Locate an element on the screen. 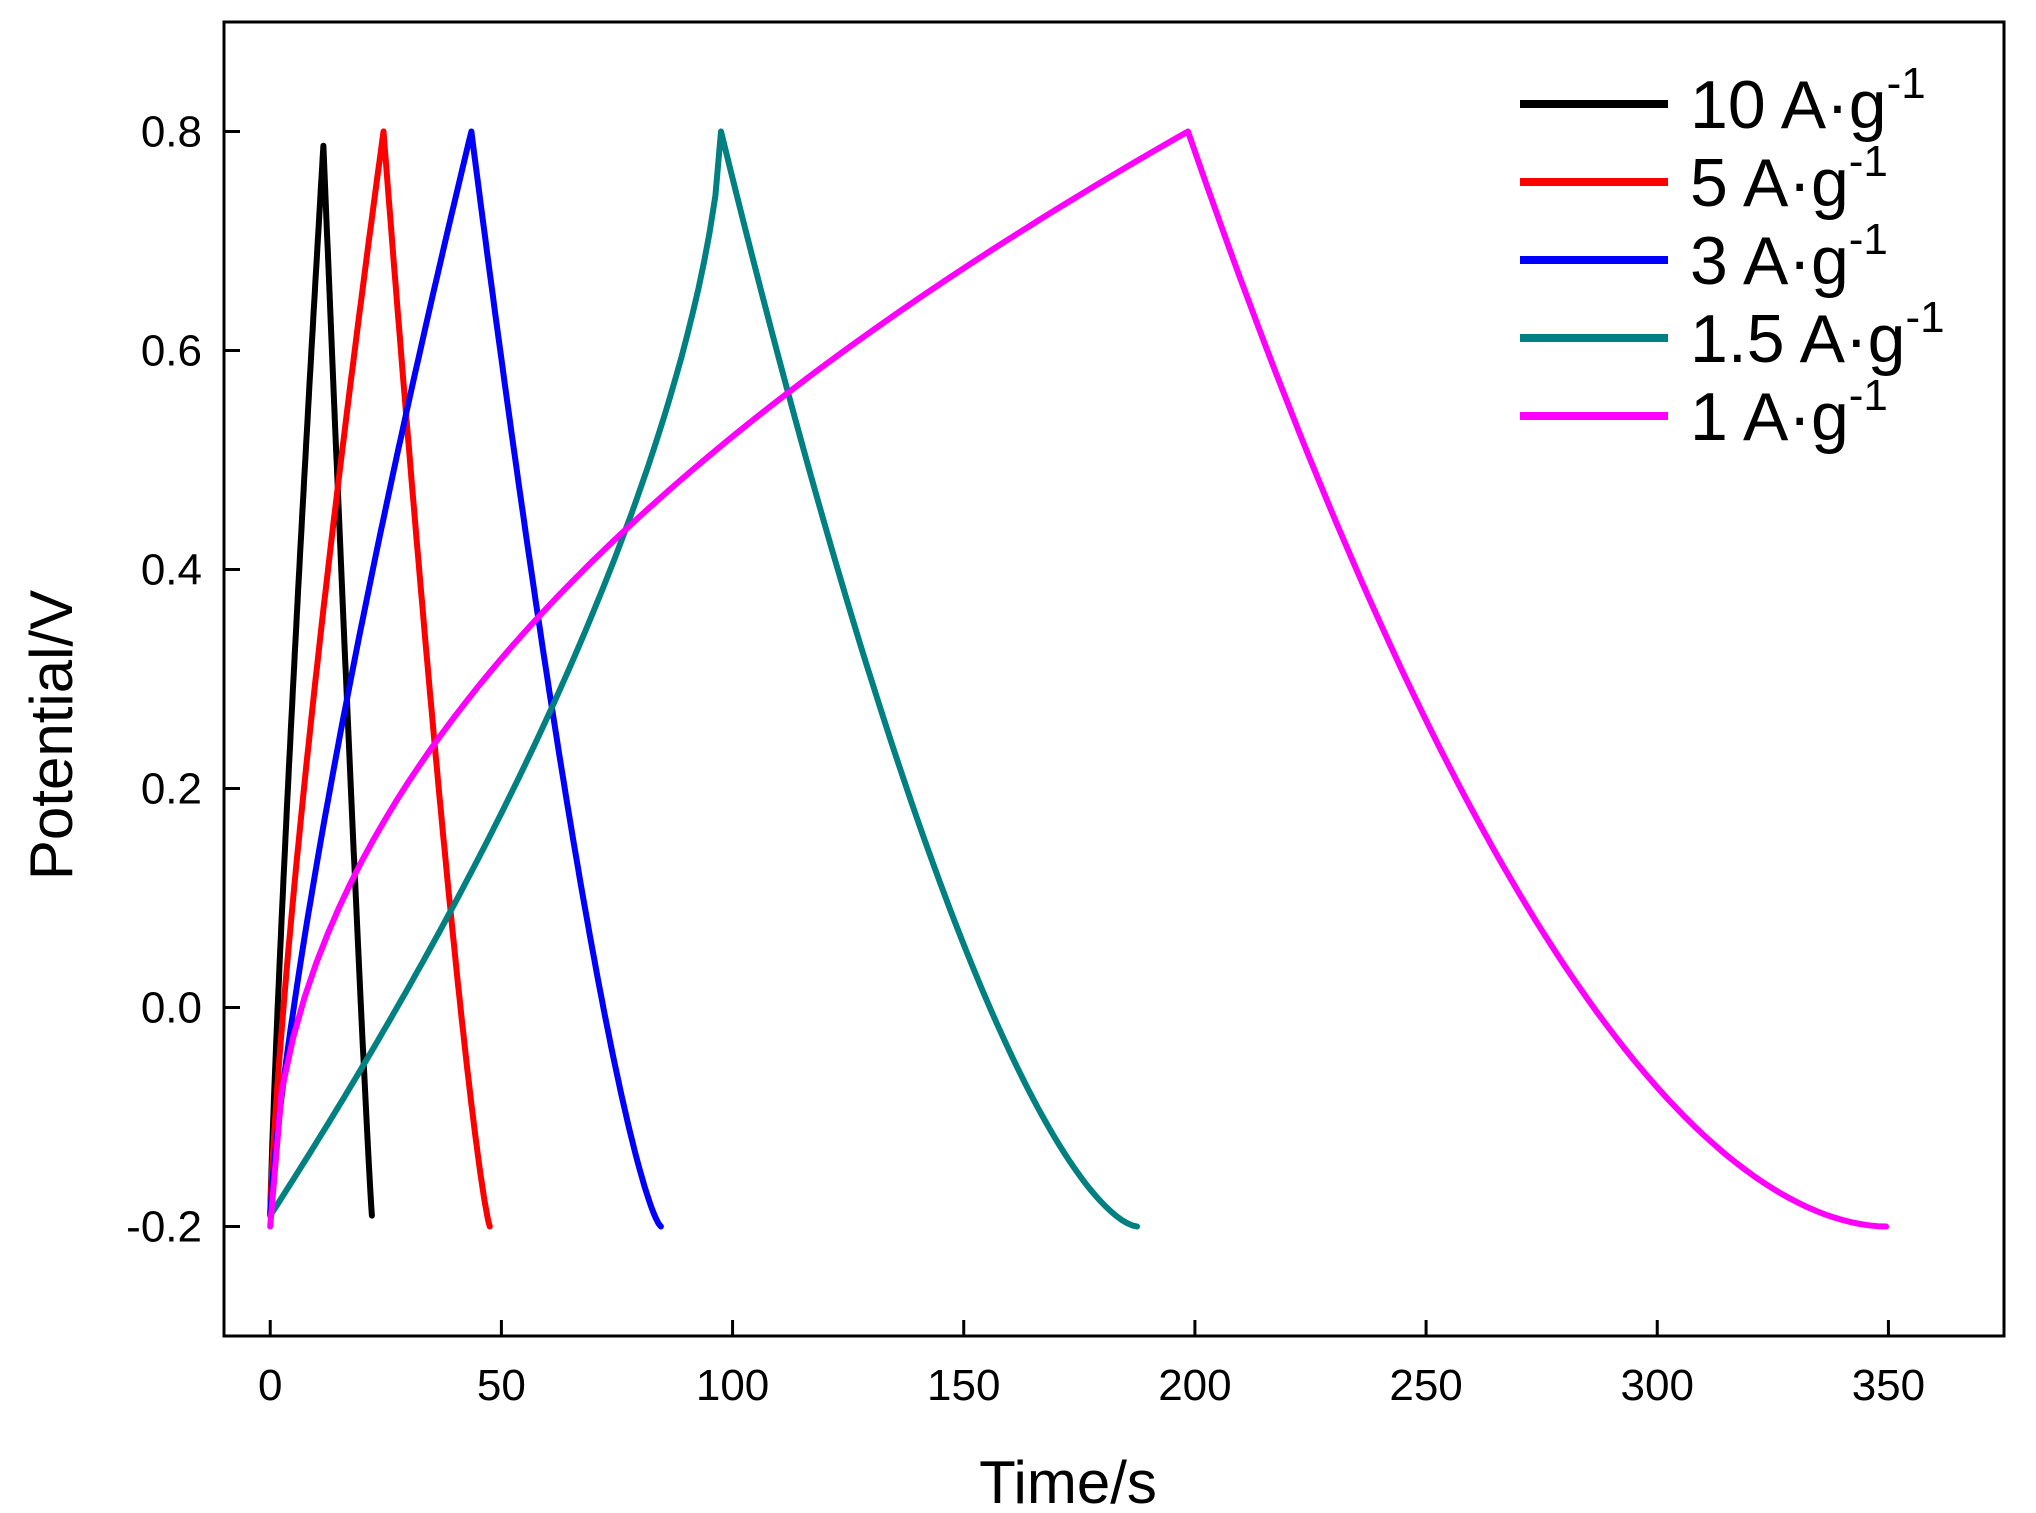 This screenshot has height=1513, width=2036. x-tick-label: 50 is located at coordinates (501, 1385).